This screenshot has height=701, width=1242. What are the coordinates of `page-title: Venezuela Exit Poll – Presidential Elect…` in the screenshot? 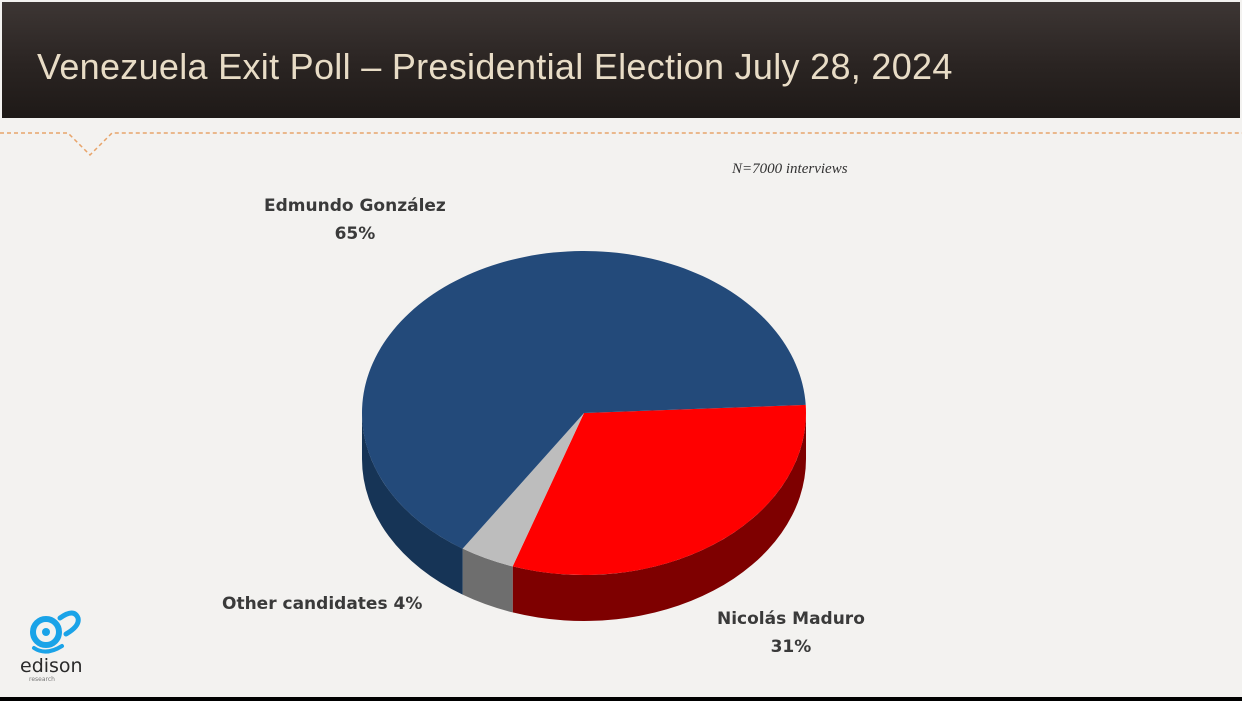 It's located at (495, 66).